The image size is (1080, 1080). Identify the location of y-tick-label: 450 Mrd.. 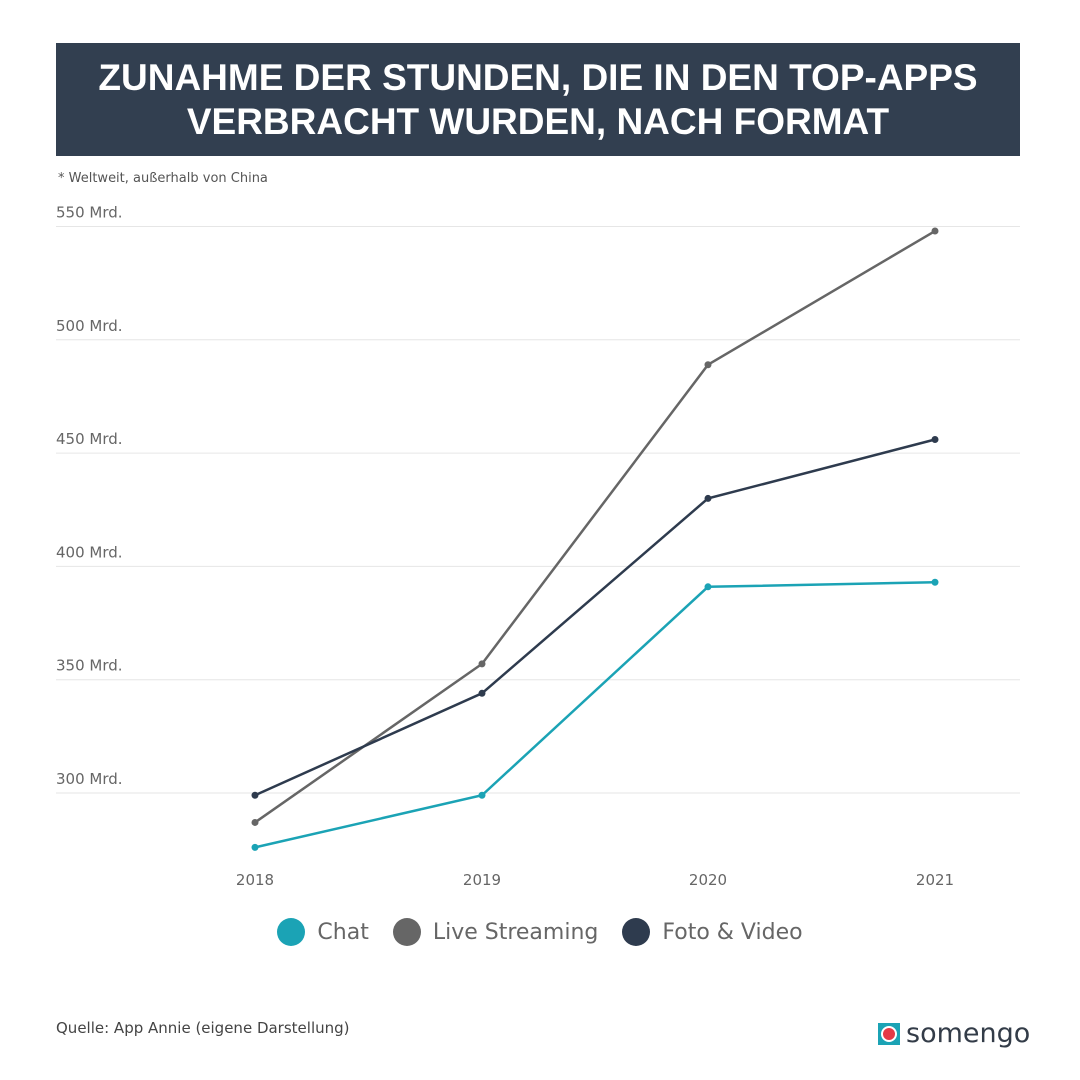
(89, 439).